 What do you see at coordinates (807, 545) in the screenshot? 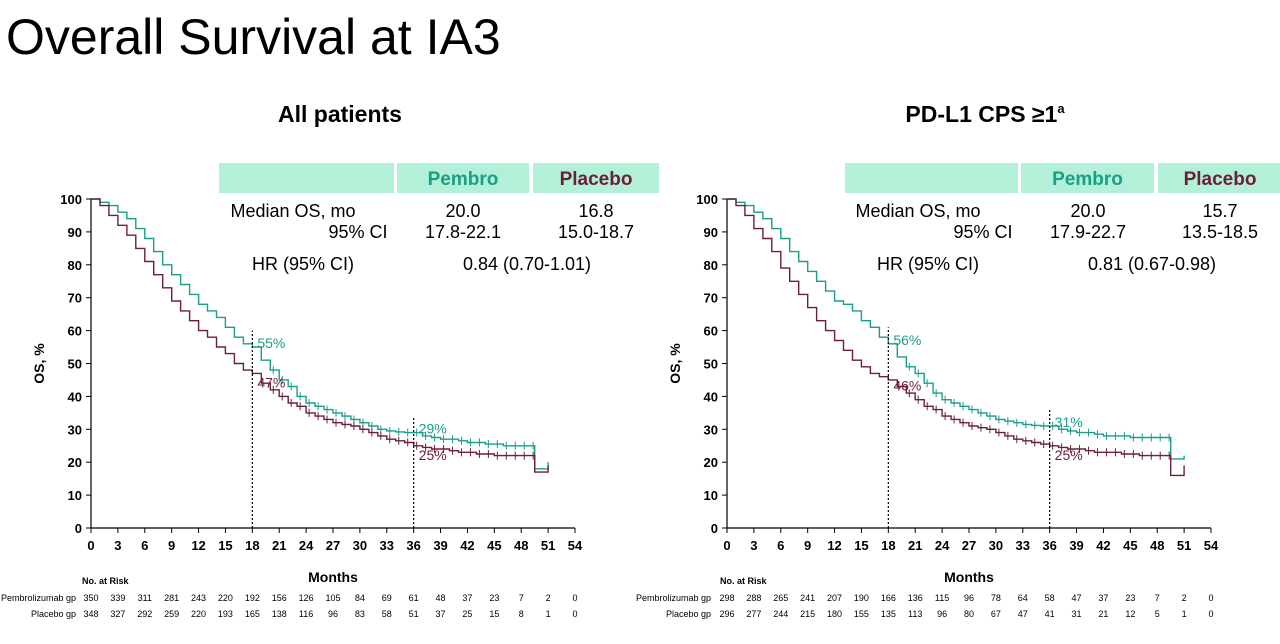
I see `chart2-x-tick-label: 9` at bounding box center [807, 545].